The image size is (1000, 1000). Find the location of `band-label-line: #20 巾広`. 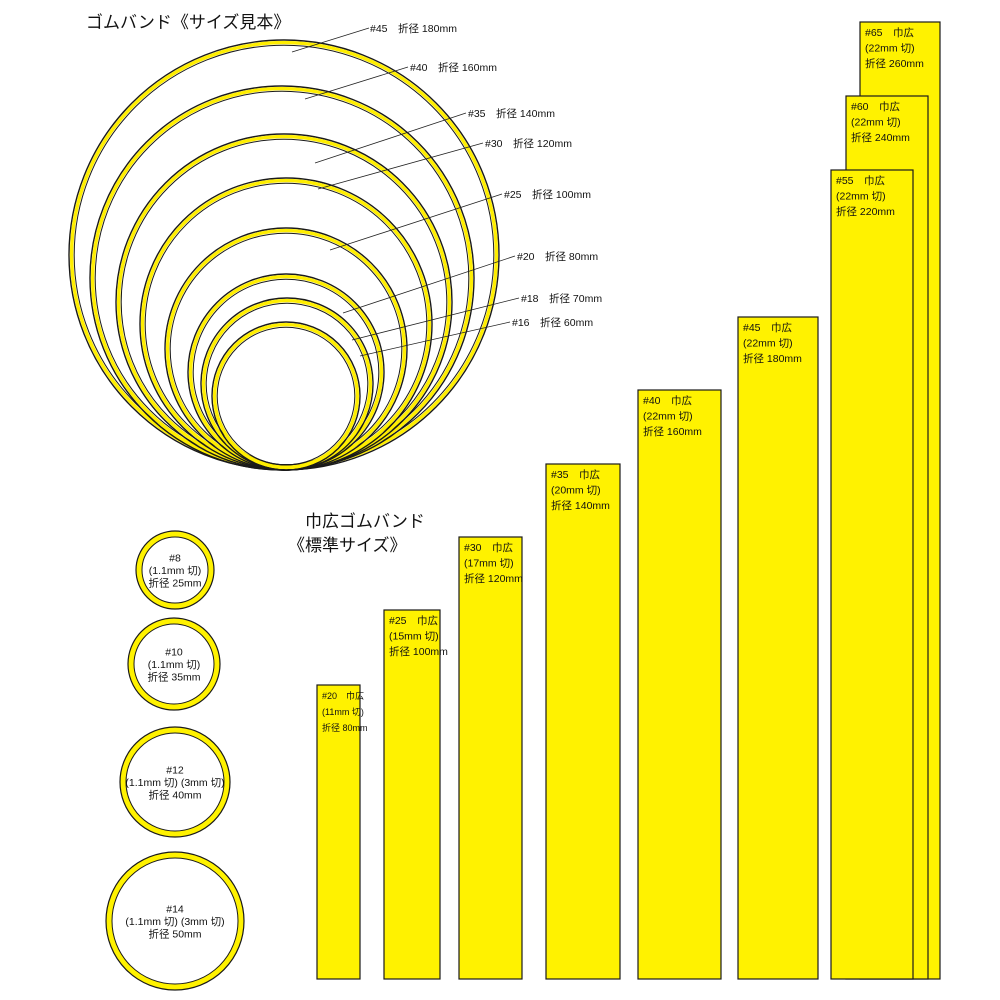

band-label-line: #20 巾広 is located at coordinates (343, 695).